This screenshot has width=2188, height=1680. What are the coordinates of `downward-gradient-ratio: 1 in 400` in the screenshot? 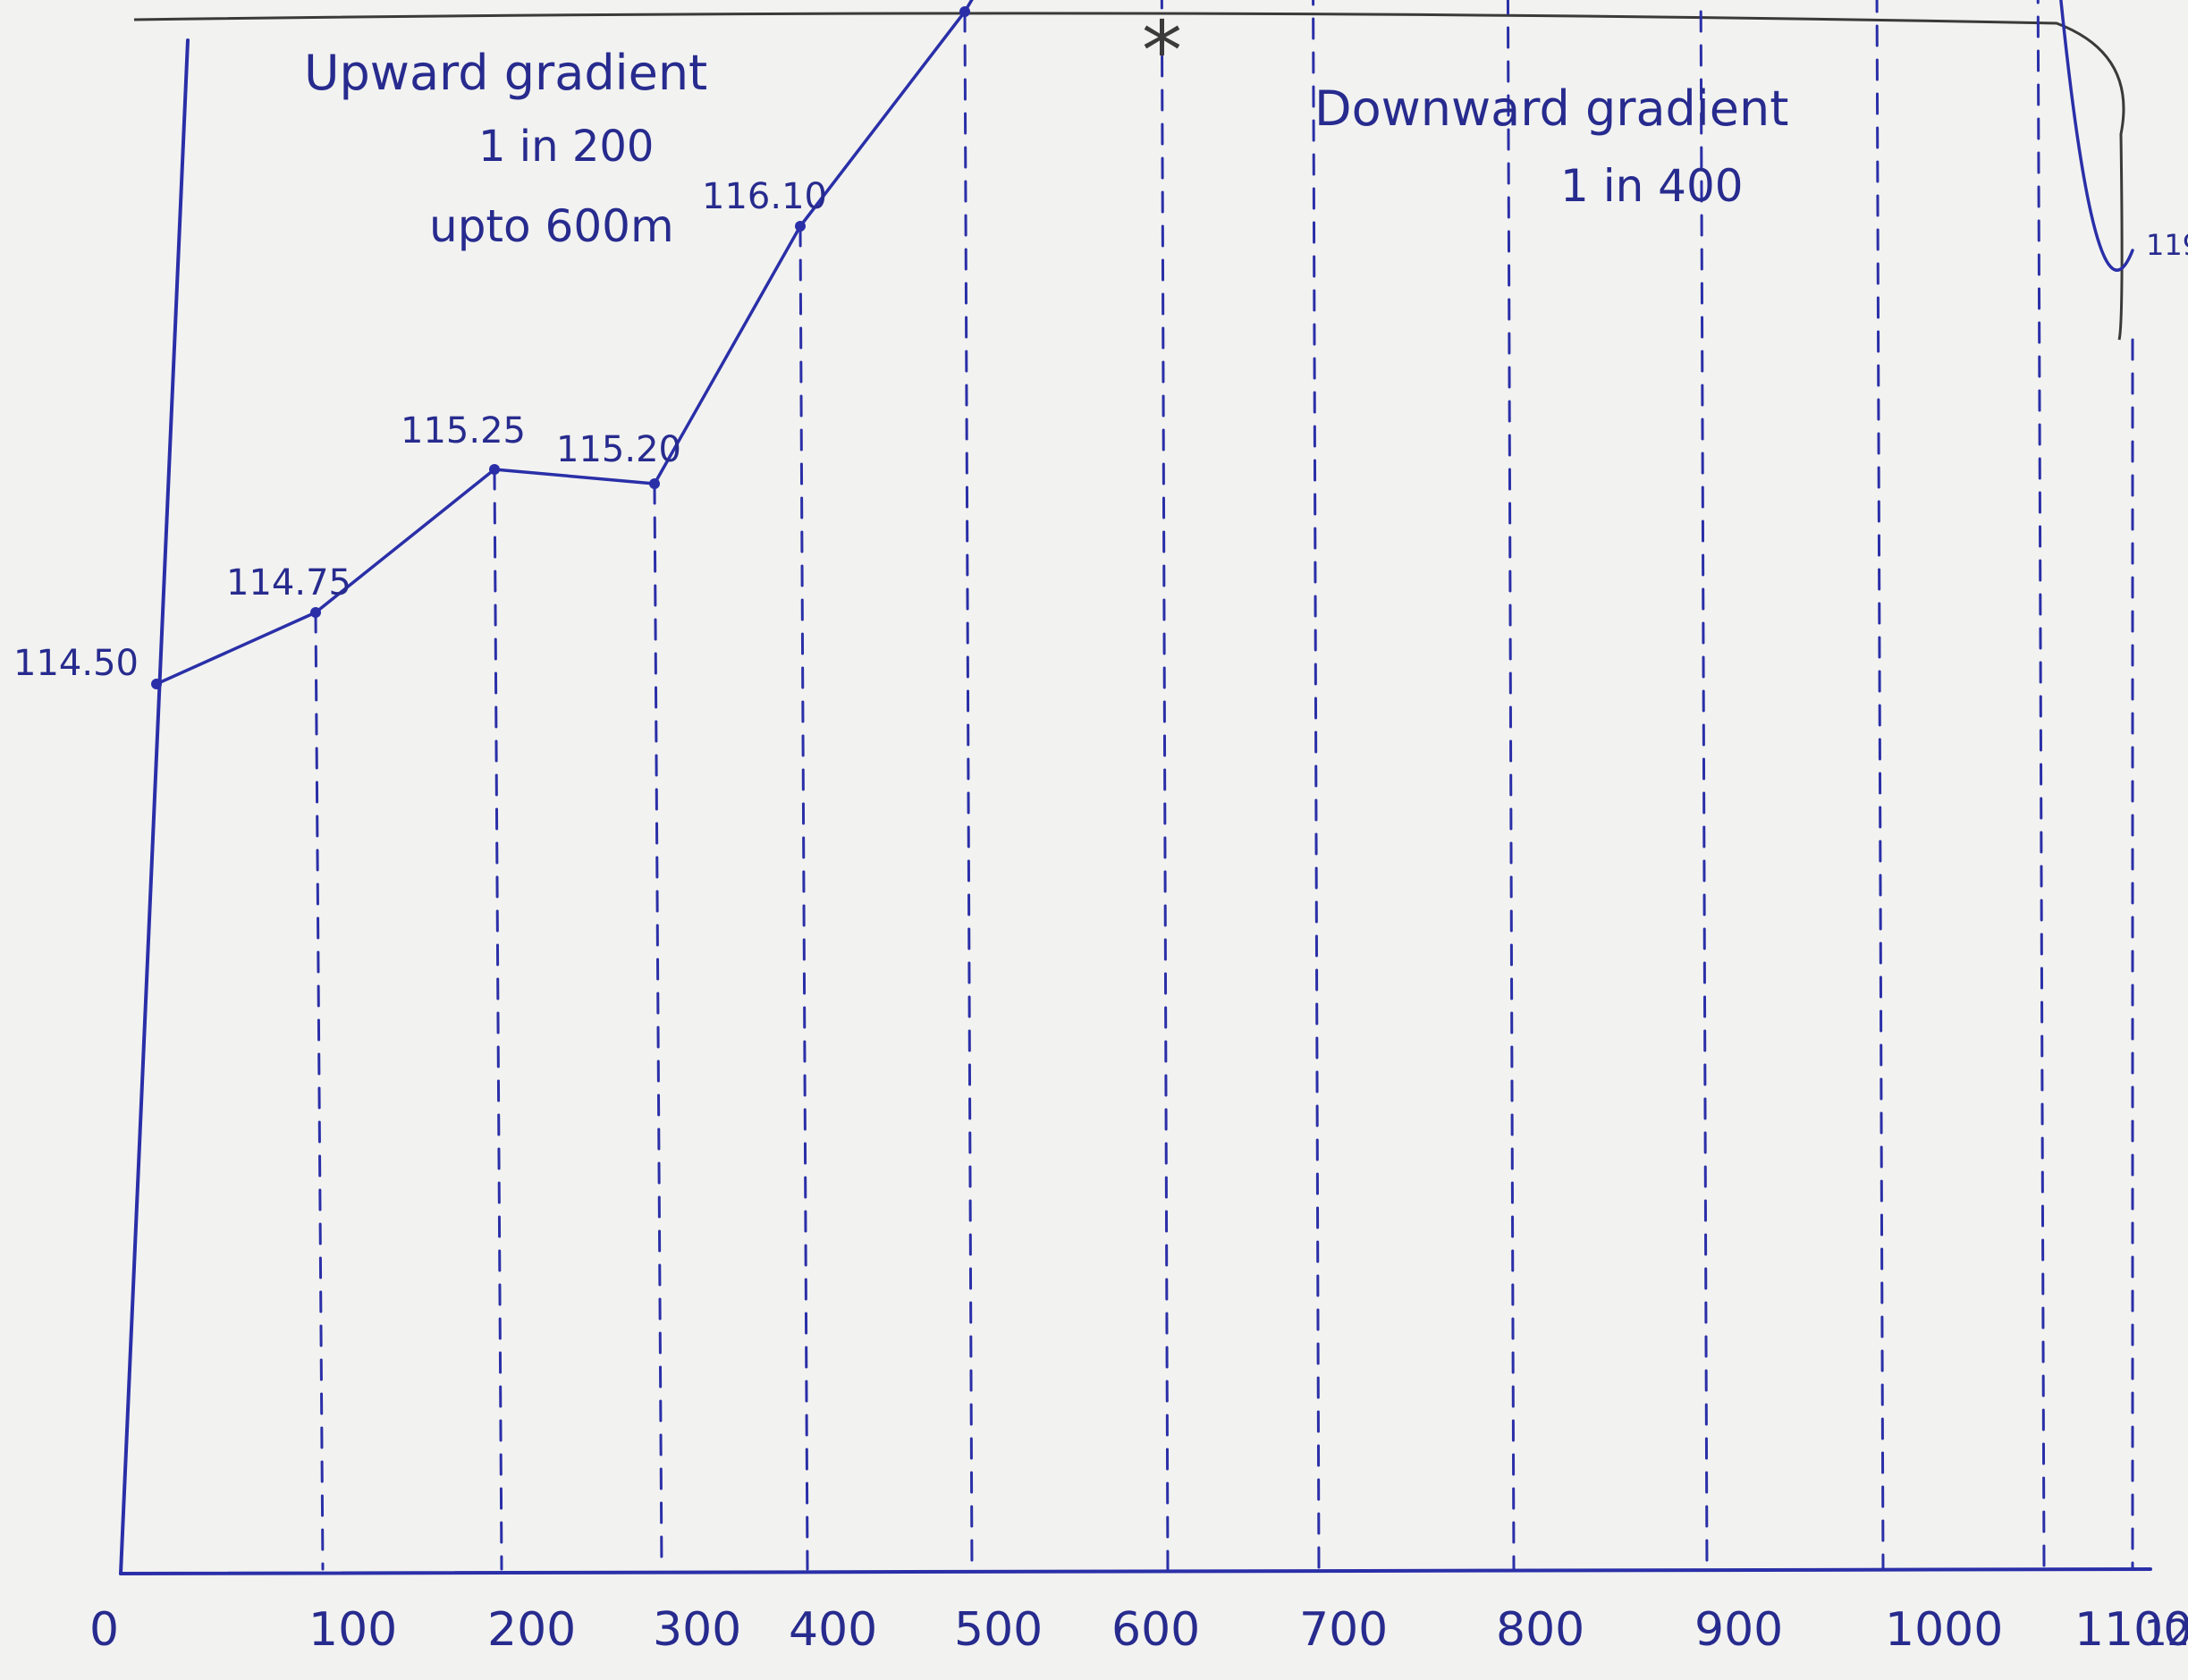 It's located at (1652, 186).